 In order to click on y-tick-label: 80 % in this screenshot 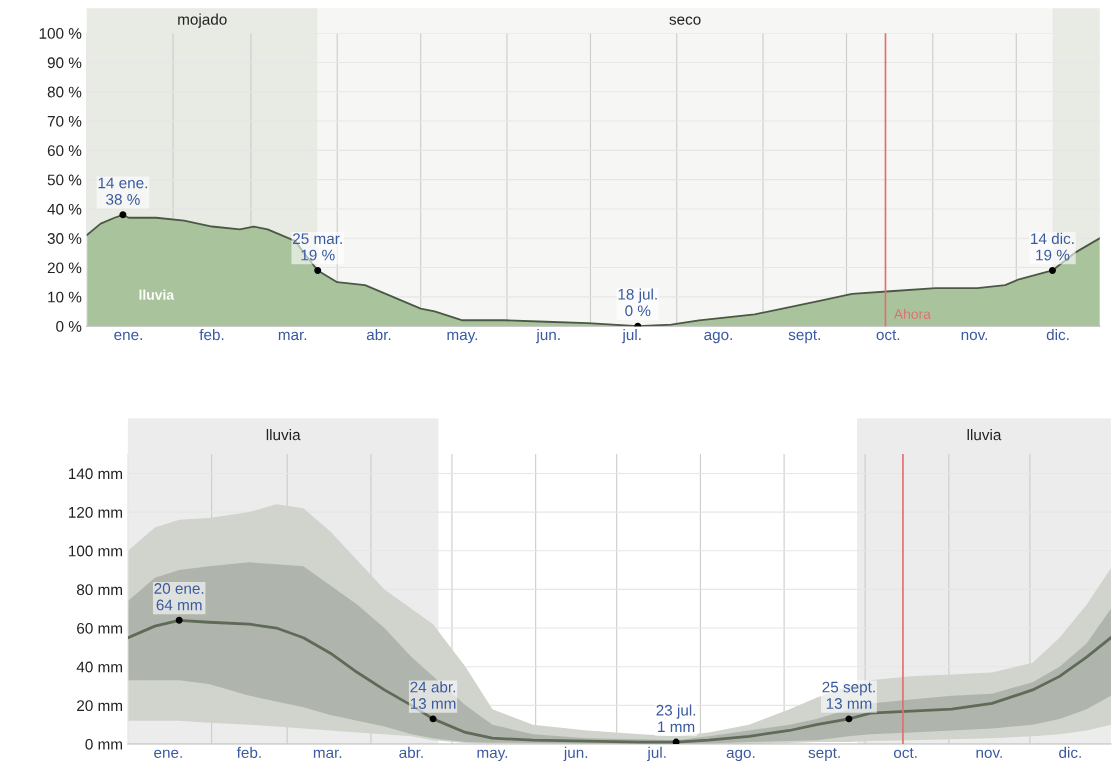, I will do `click(64, 92)`.